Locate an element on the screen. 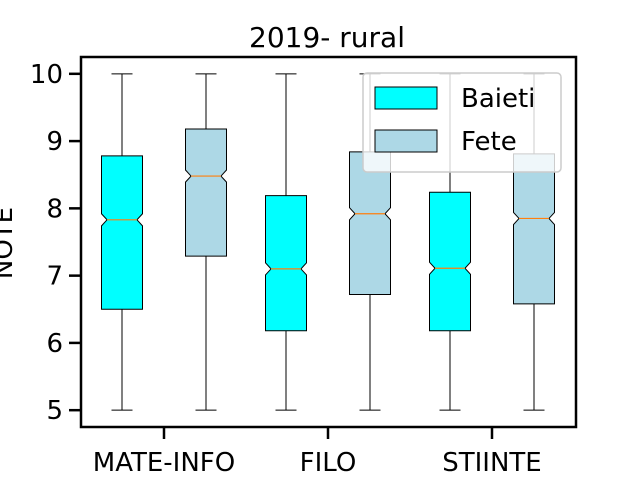  y-tick-label-5: 10 is located at coordinates (46, 75).